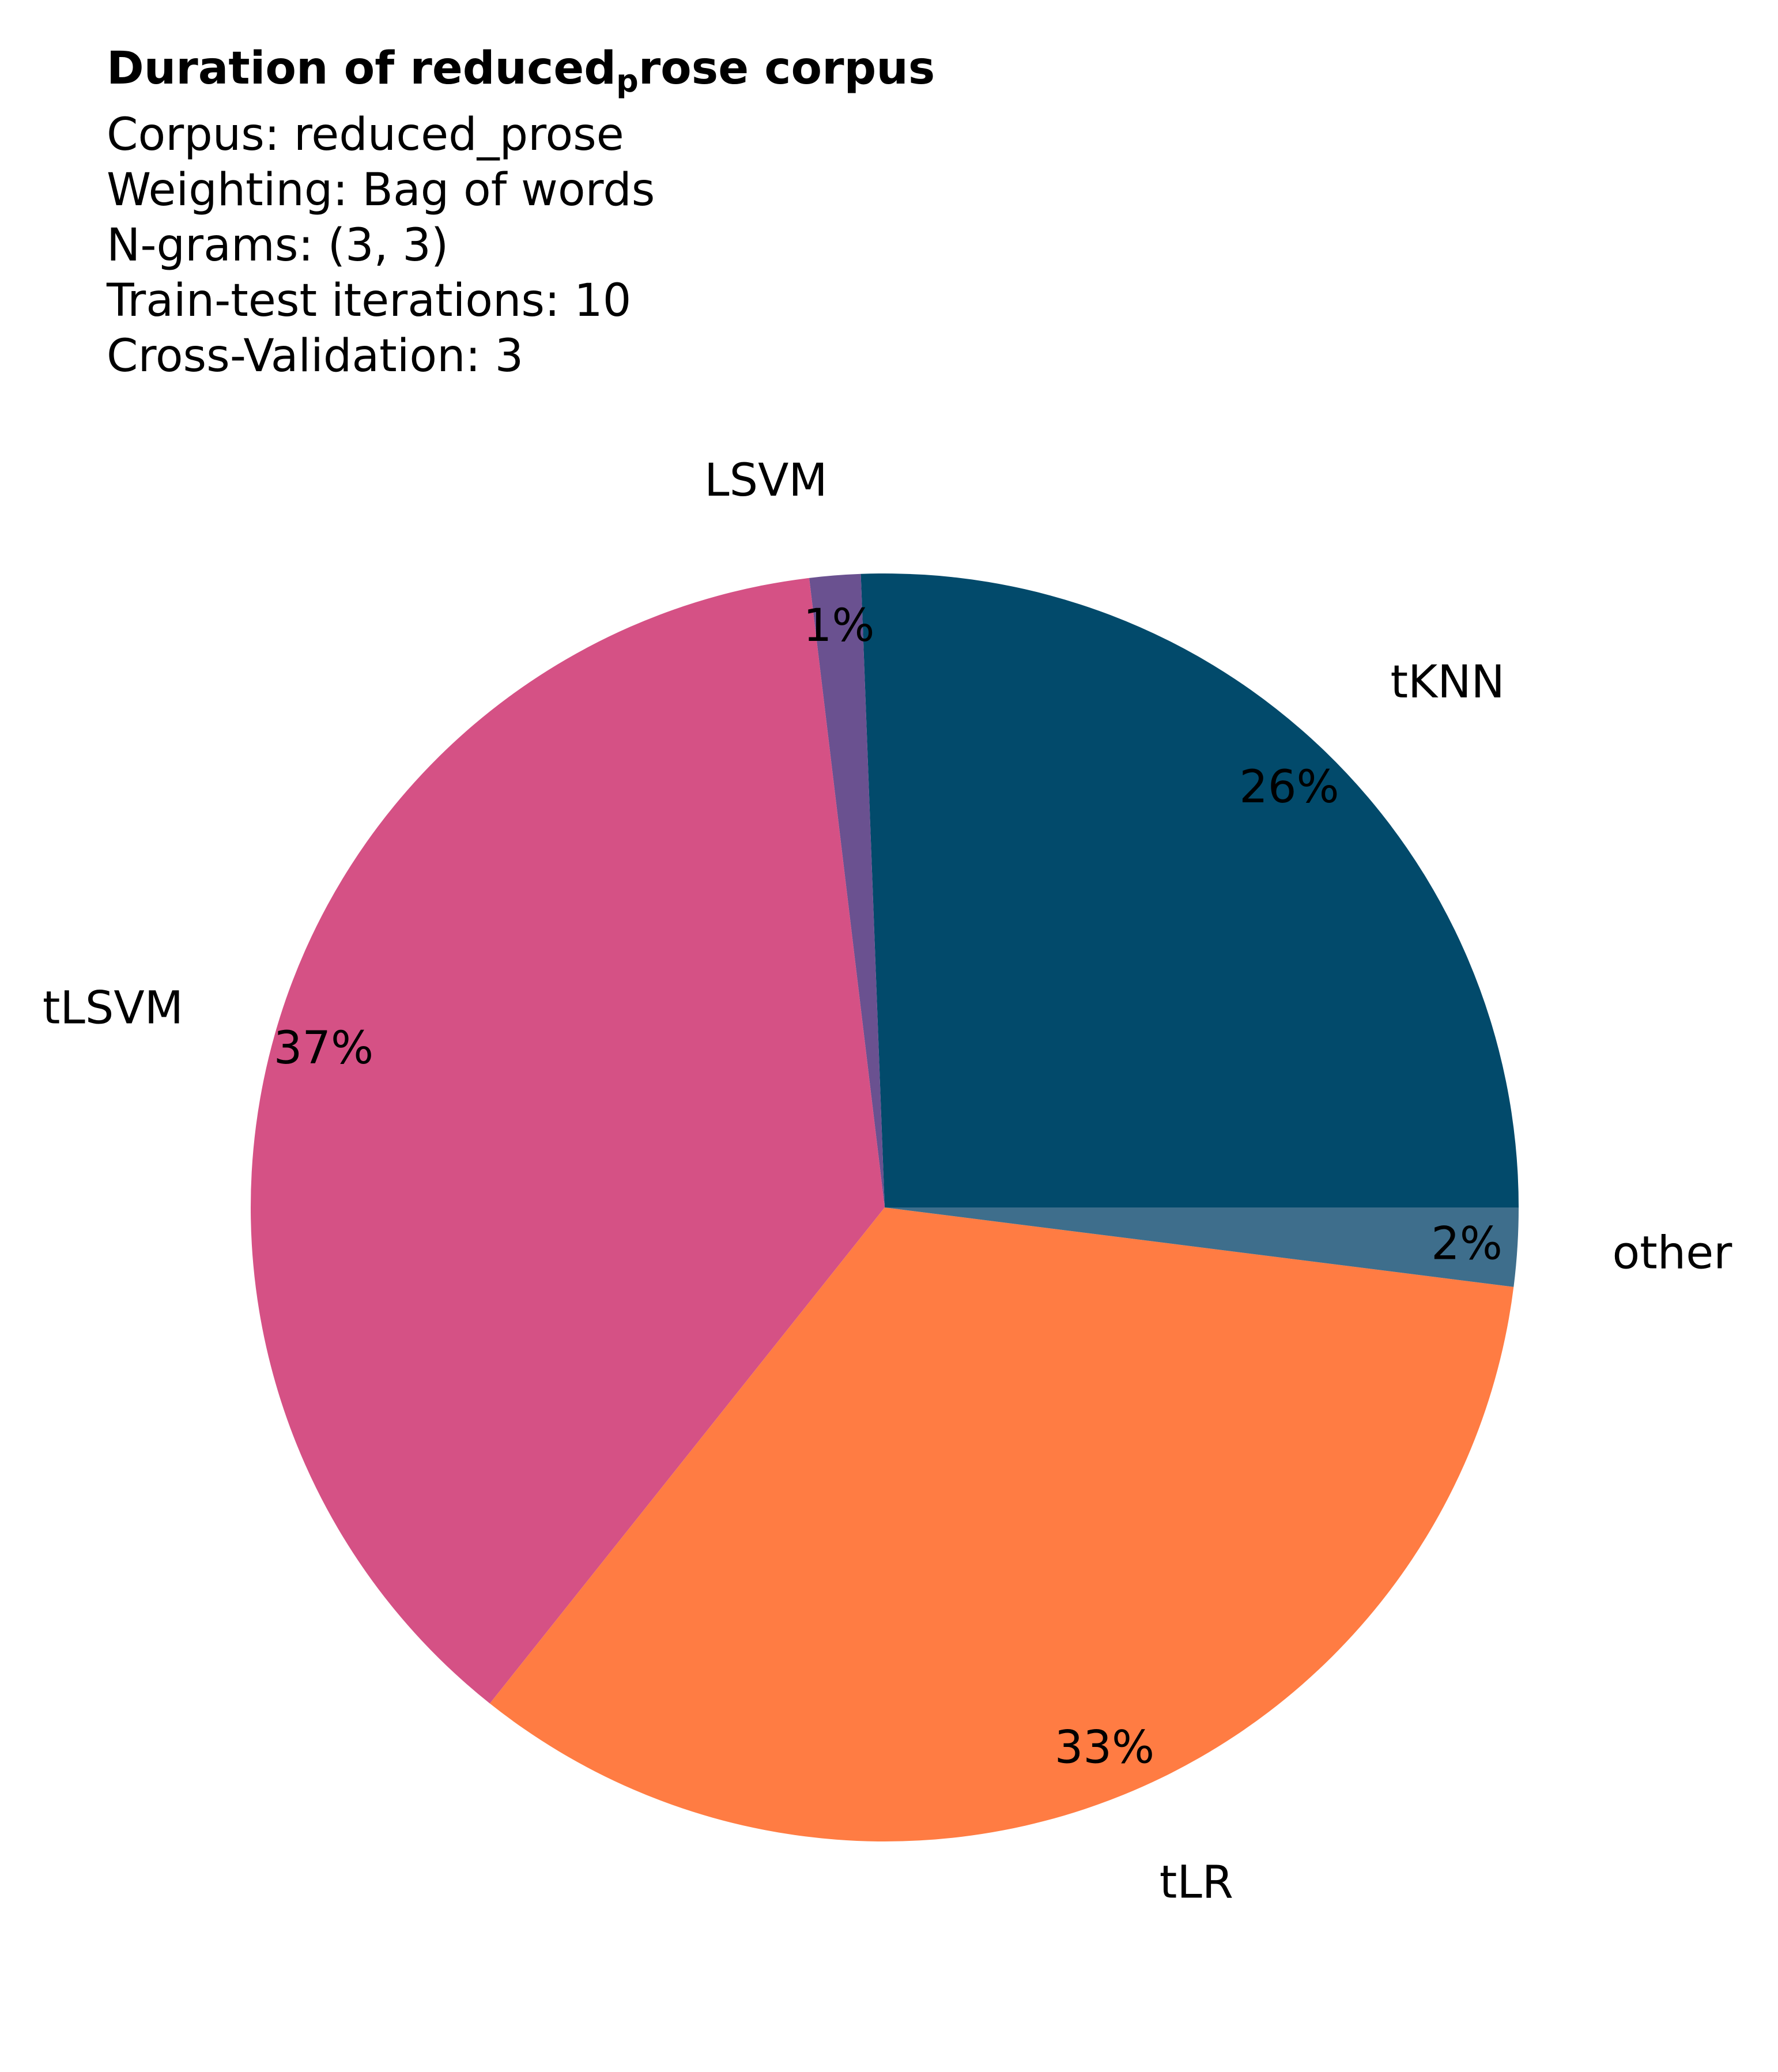 This screenshot has height=2072, width=1778. Describe the element at coordinates (627, 81) in the screenshot. I see `chart-title-subscript: p` at that location.